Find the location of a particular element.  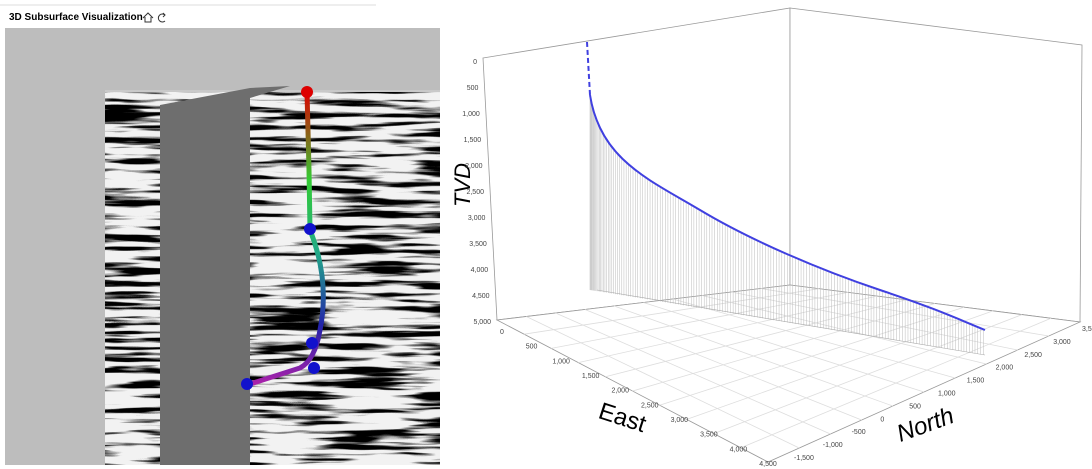

z-tick-label: 2,500 is located at coordinates (1033, 355).